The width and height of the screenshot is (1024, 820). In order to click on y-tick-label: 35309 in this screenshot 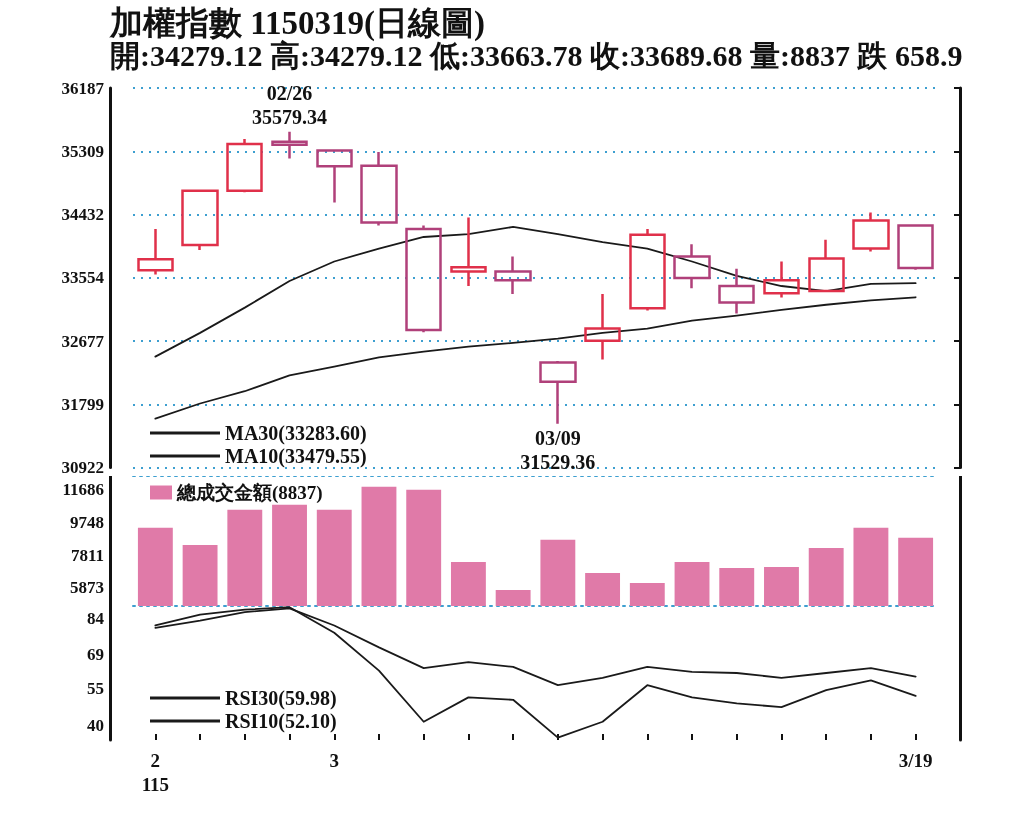, I will do `click(82, 151)`.